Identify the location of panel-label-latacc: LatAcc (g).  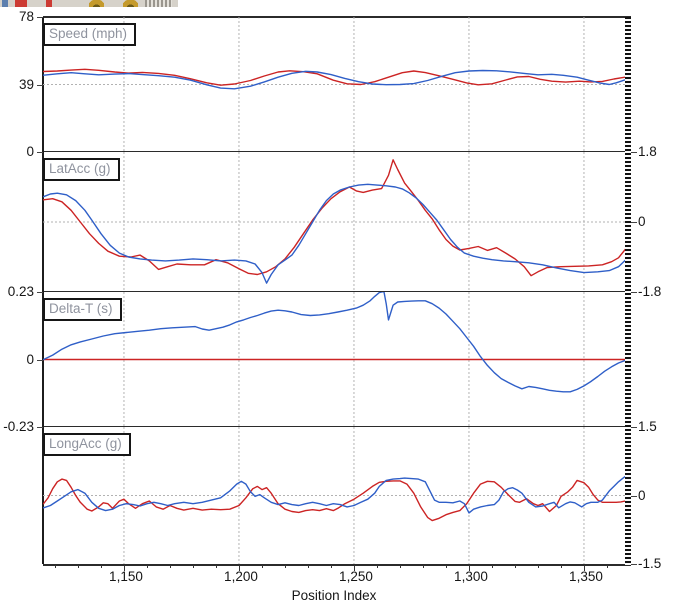
(81, 169).